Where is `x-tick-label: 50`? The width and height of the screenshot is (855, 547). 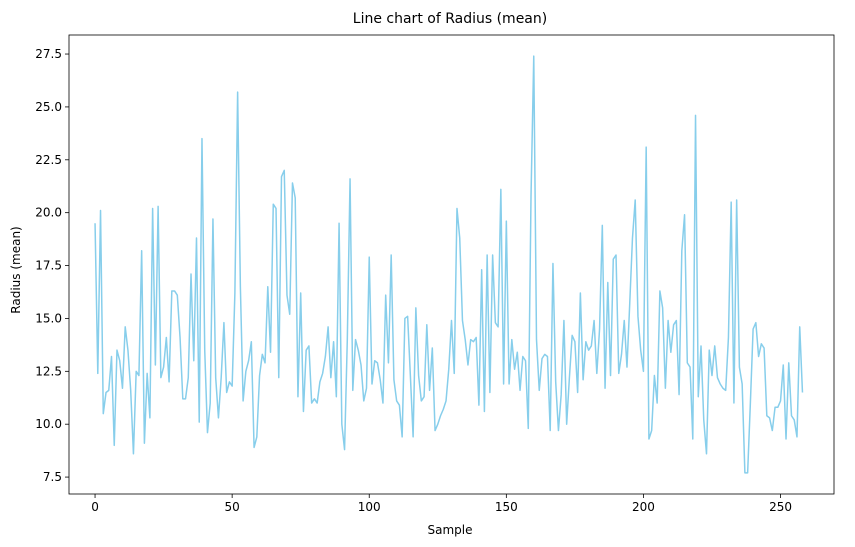 x-tick-label: 50 is located at coordinates (232, 507).